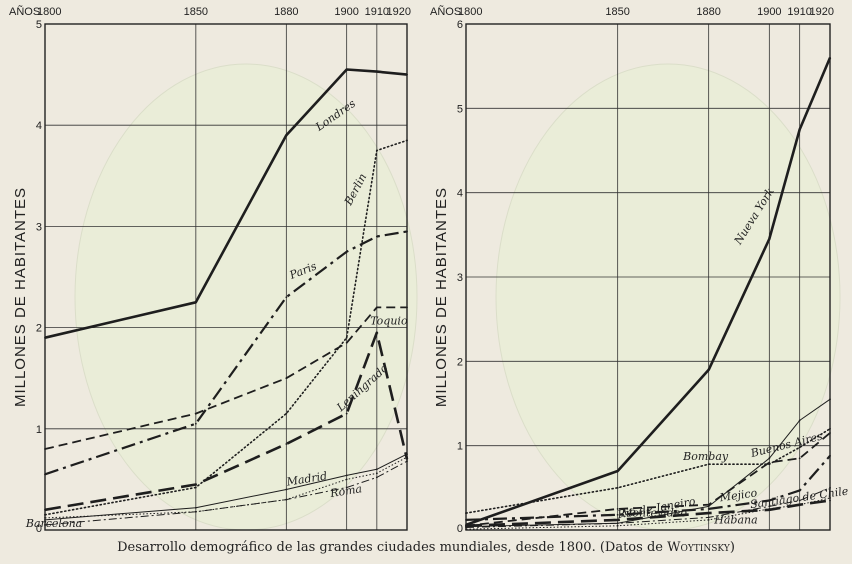 The image size is (852, 564). What do you see at coordinates (769, 506) in the screenshot?
I see `data-point-santiago-de-chile-1900` at bounding box center [769, 506].